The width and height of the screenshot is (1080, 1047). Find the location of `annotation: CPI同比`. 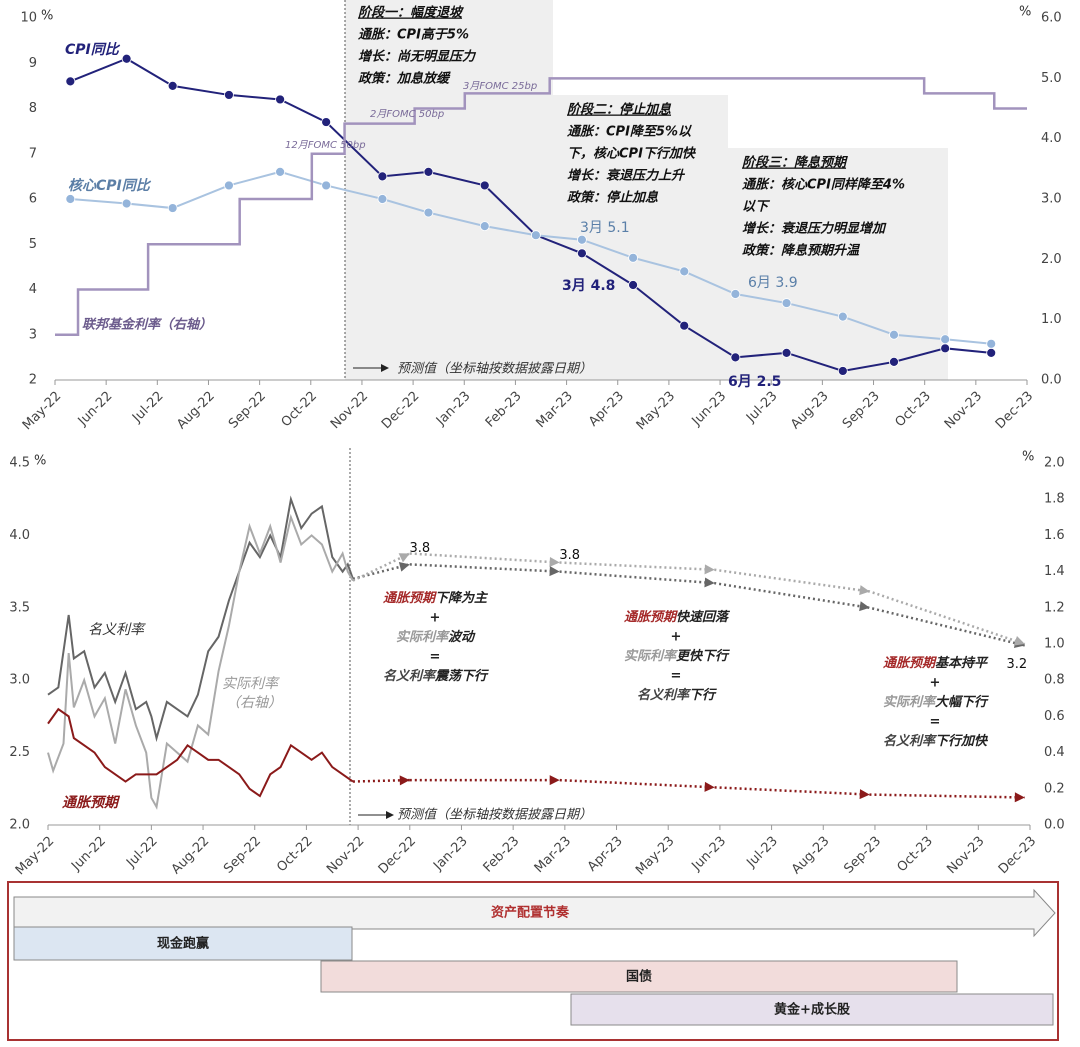

annotation: CPI同比 is located at coordinates (93, 50).